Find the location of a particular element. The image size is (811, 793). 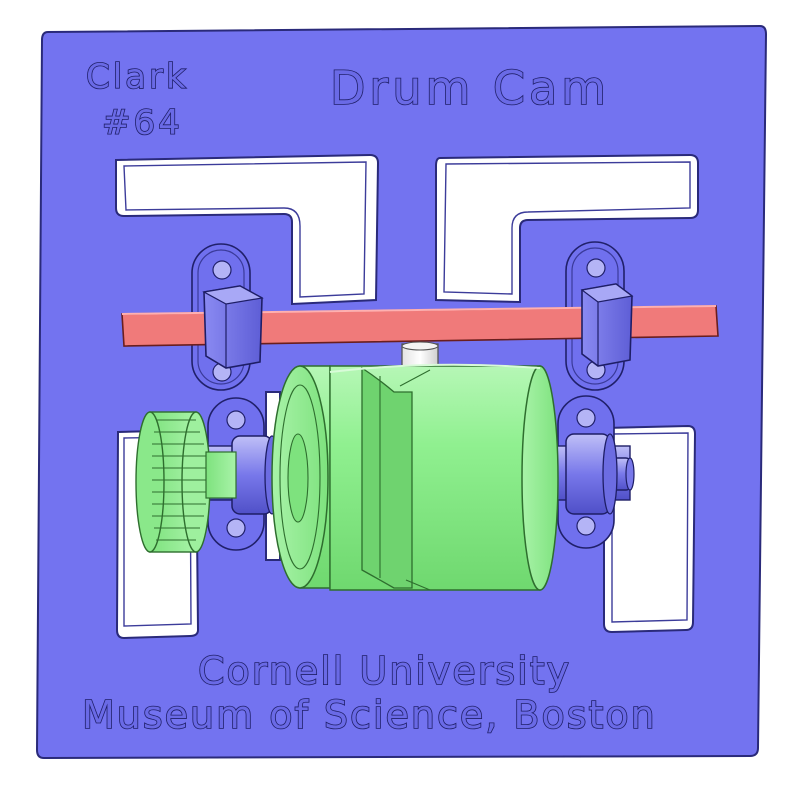

left-follower-guide-block is located at coordinates (233, 327).